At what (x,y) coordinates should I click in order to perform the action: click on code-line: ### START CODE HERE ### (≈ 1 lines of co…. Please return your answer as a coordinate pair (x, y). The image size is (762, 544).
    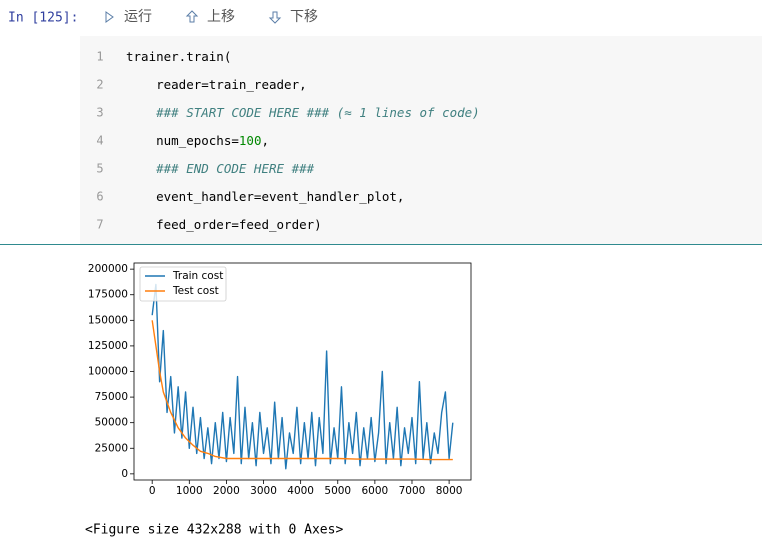
    Looking at the image, I should click on (303, 112).